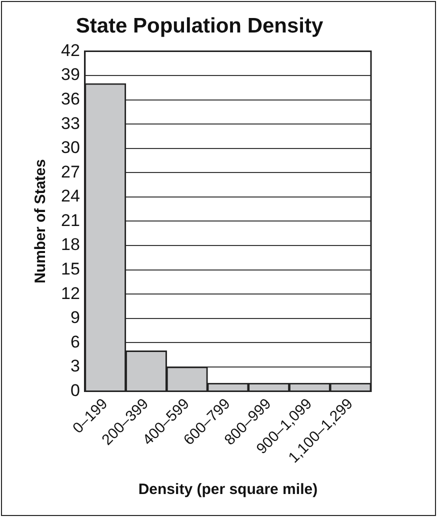 This screenshot has width=437, height=517. Describe the element at coordinates (75, 318) in the screenshot. I see `y-tick-label: 9` at that location.